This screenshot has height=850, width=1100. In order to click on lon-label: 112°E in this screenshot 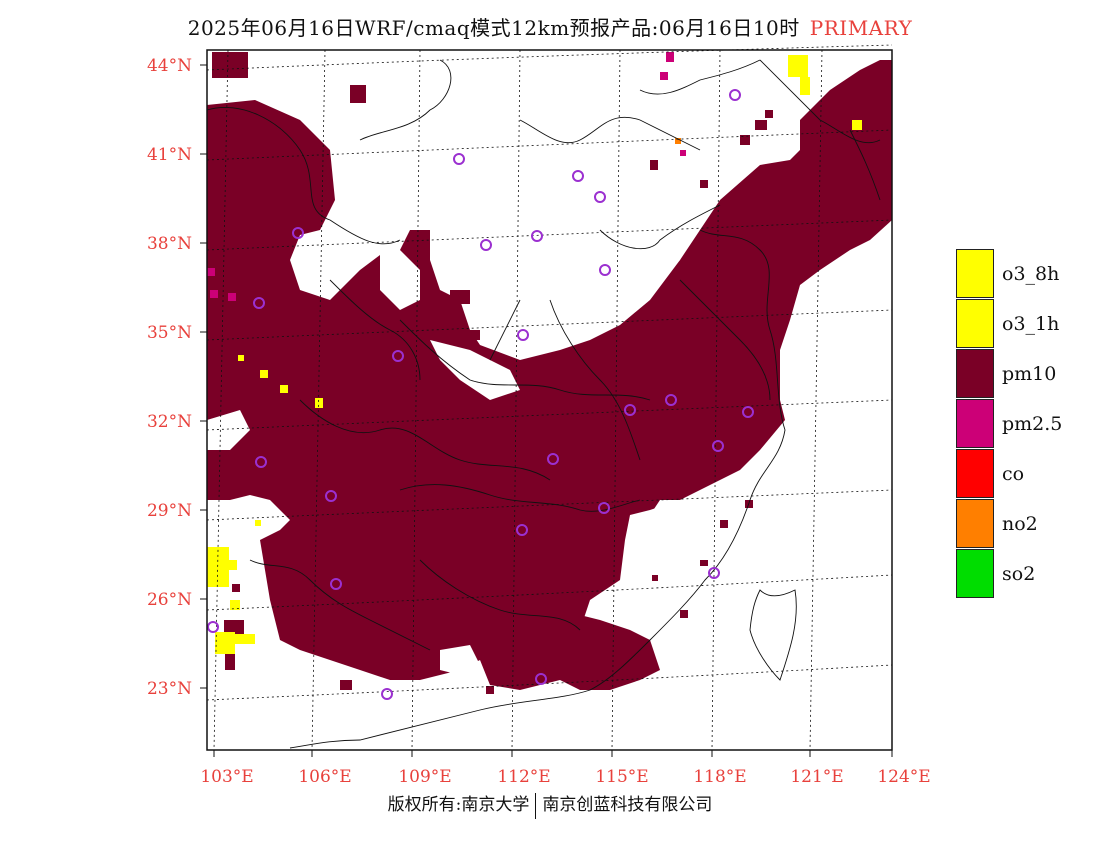, I will do `click(523, 777)`.